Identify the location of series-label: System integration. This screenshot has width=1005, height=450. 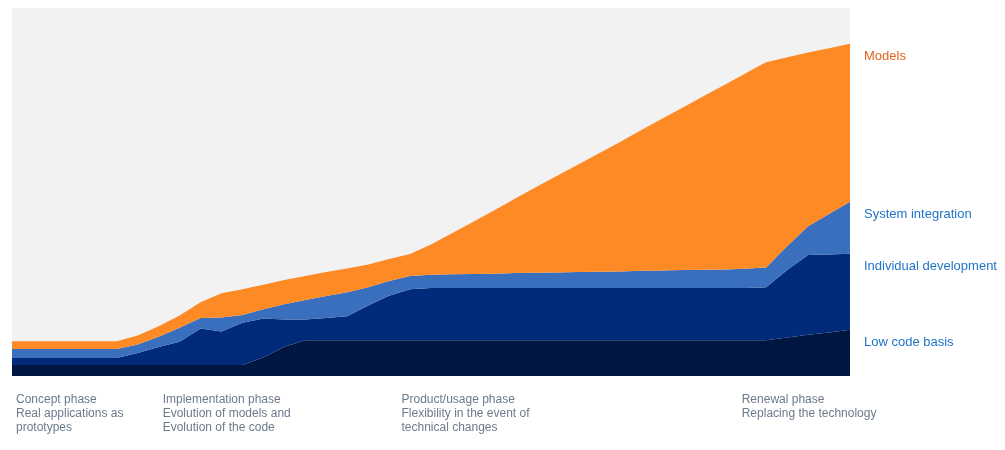
(918, 213).